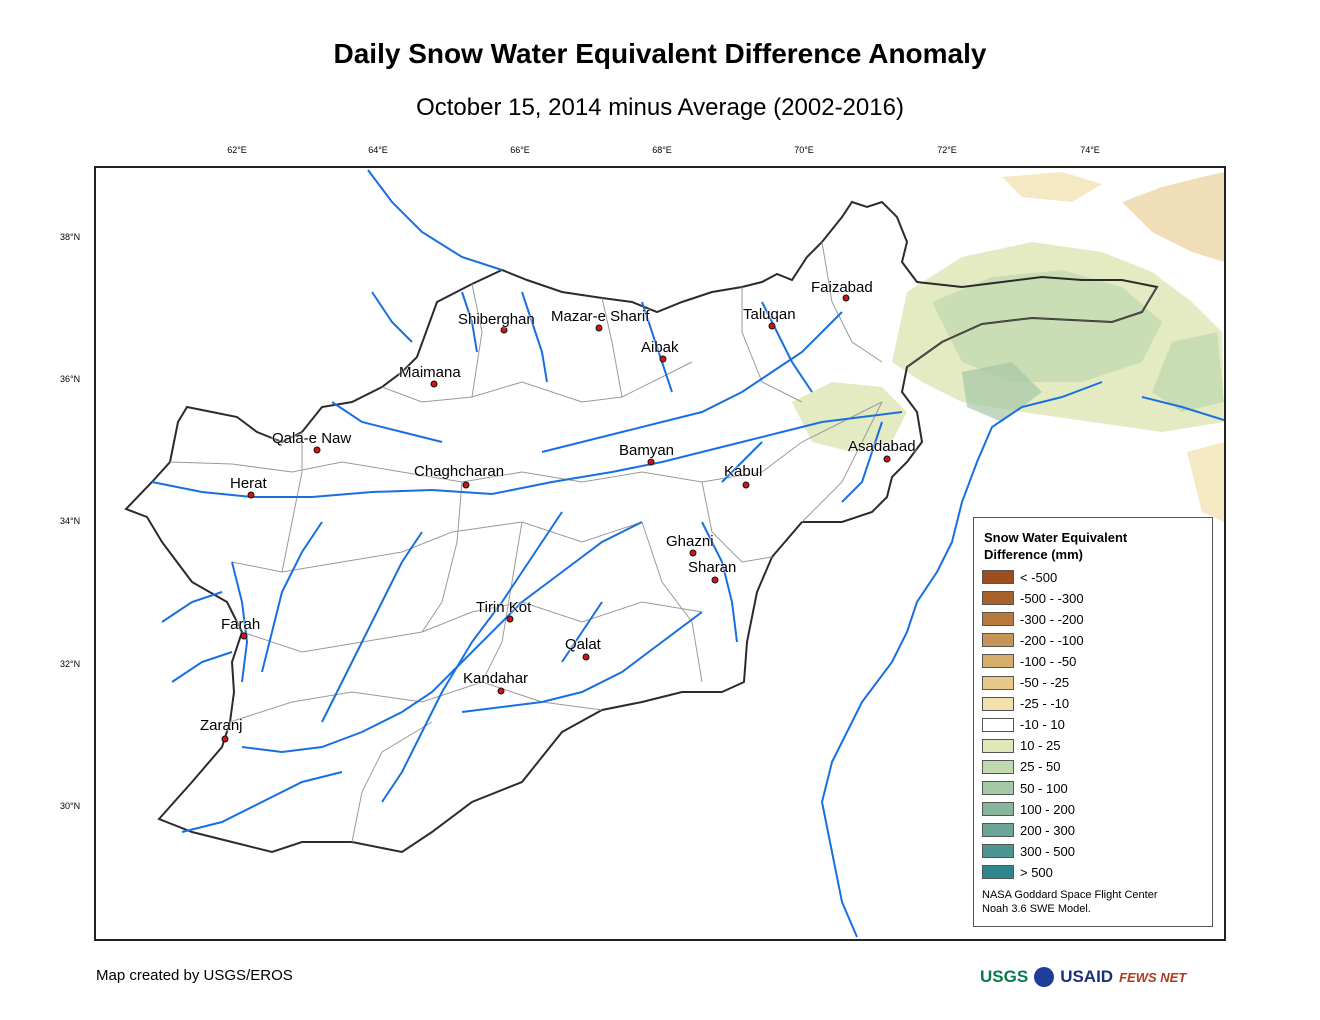  What do you see at coordinates (804, 150) in the screenshot?
I see `lon-label-70: 70°E` at bounding box center [804, 150].